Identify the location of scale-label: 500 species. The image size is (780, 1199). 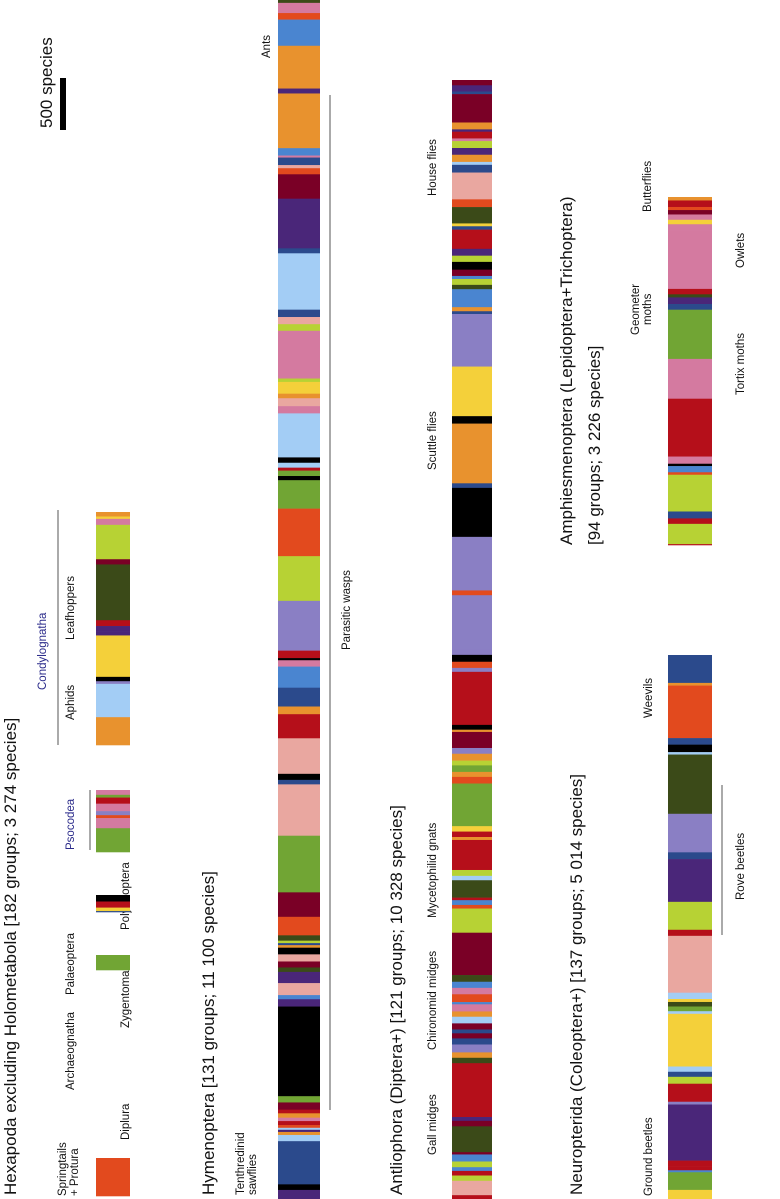
(46, 82).